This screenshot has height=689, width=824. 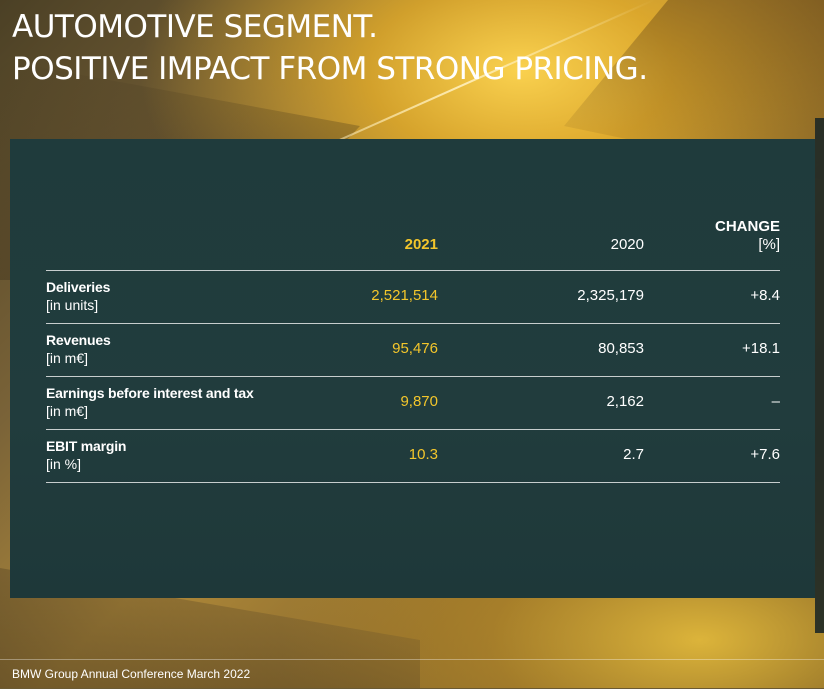 I want to click on value-2020: 2,325,179, so click(x=610, y=295).